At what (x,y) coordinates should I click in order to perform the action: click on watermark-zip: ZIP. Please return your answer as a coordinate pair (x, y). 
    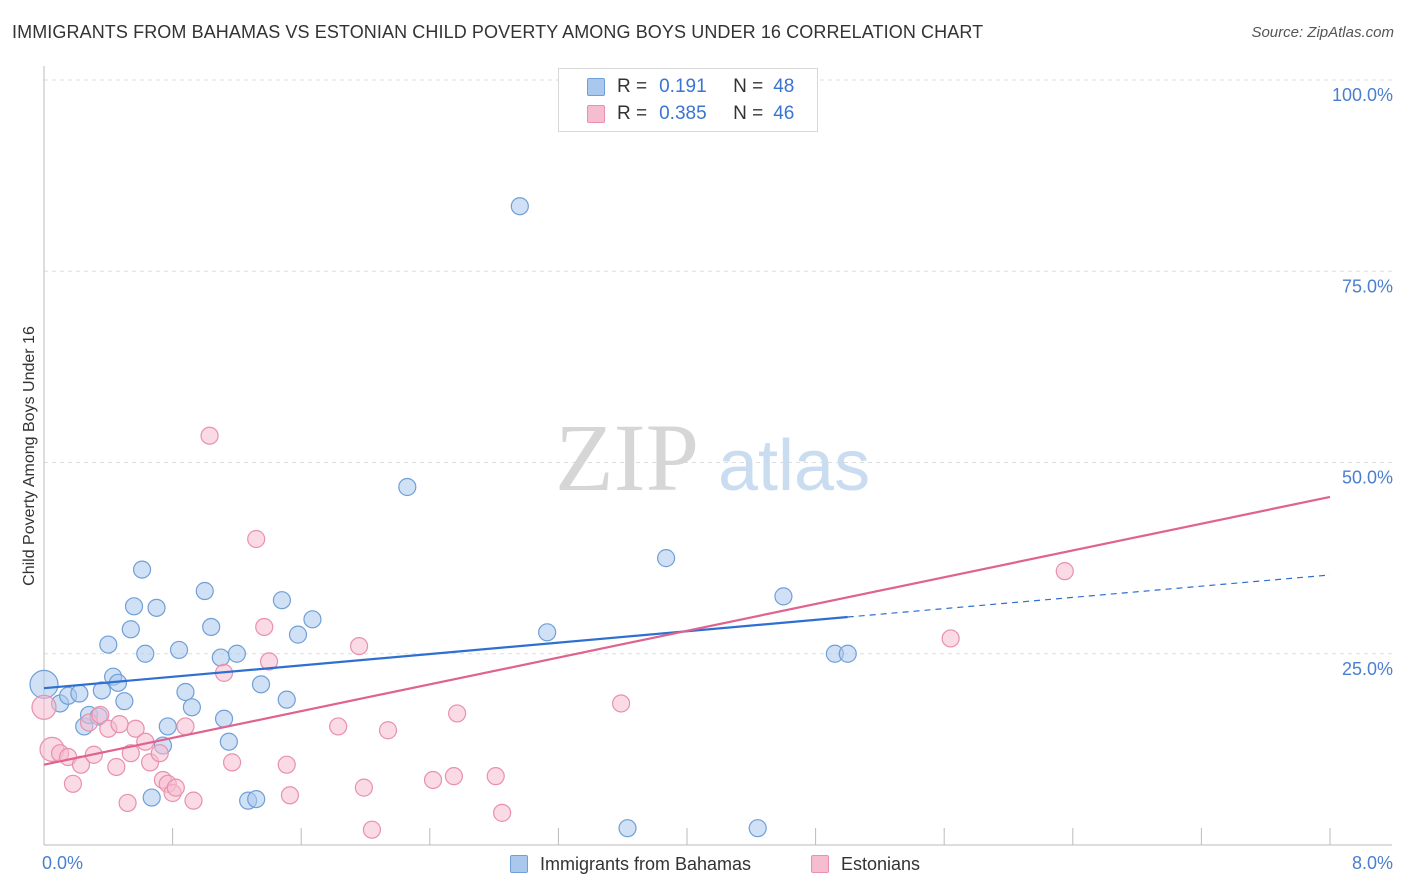
    Looking at the image, I should click on (627, 457).